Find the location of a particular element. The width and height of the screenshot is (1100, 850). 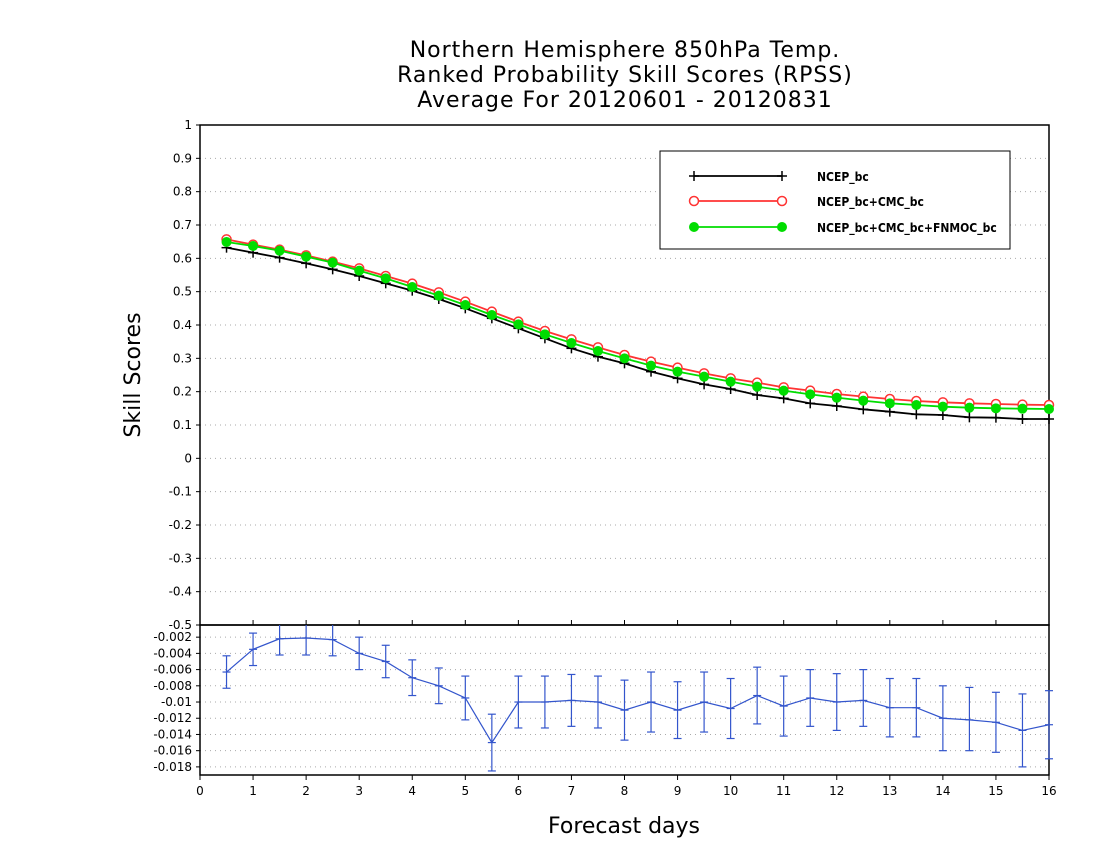

chart-title-line-3: Average For 20120601 - 20120831 is located at coordinates (625, 100).